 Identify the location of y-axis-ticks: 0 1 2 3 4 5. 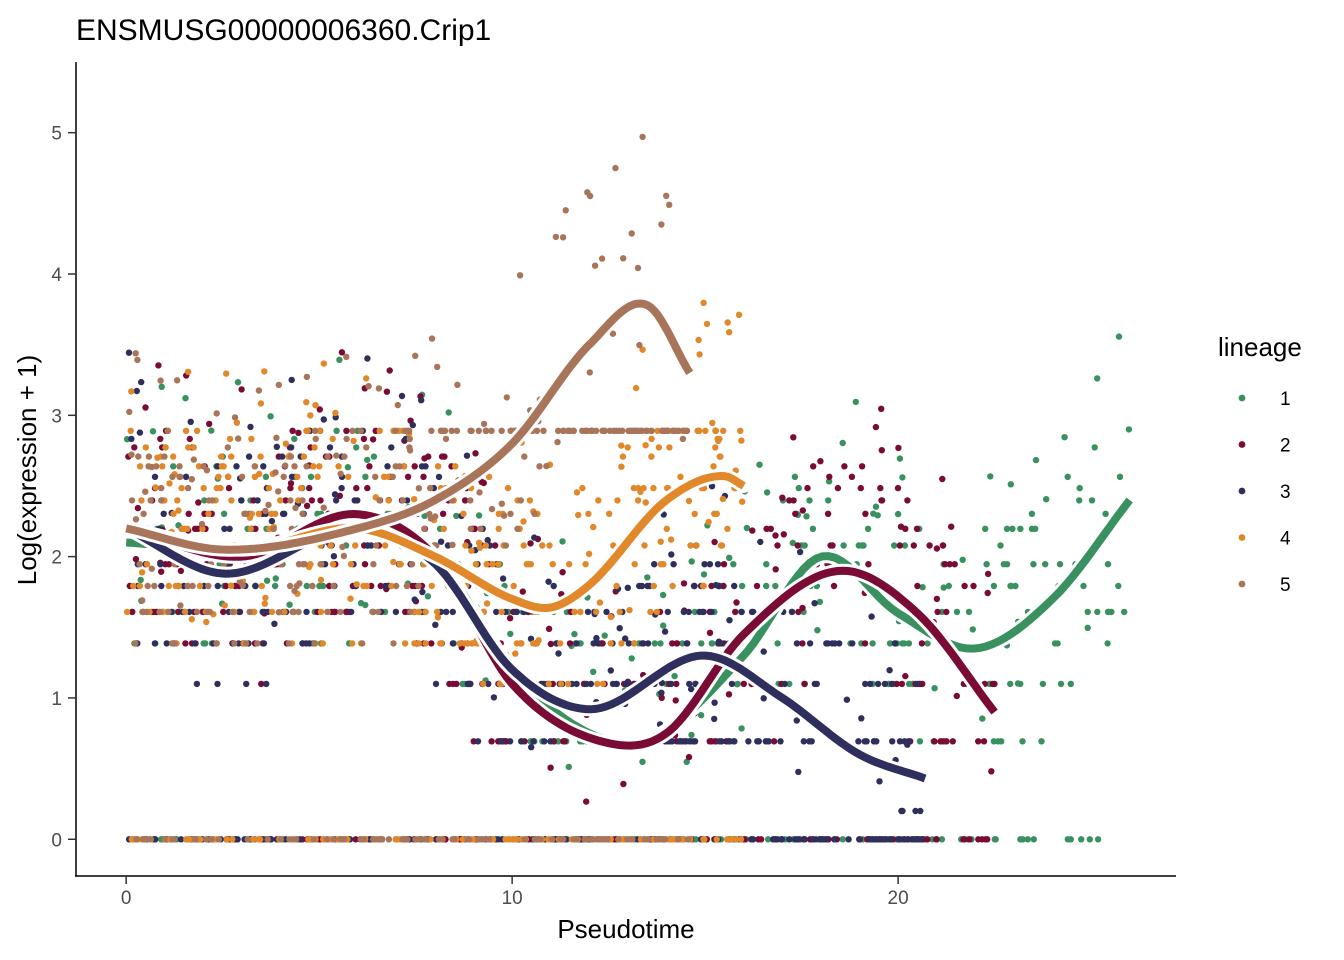
(63, 487).